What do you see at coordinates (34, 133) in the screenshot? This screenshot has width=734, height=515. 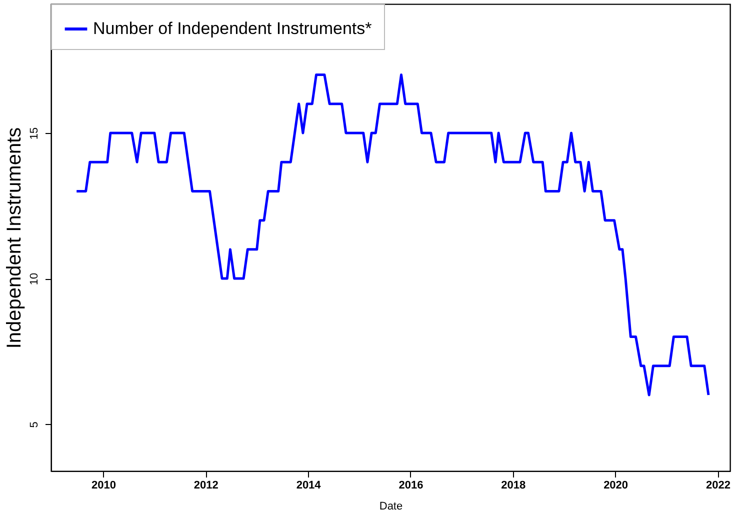 I see `y-tick-label: 15` at bounding box center [34, 133].